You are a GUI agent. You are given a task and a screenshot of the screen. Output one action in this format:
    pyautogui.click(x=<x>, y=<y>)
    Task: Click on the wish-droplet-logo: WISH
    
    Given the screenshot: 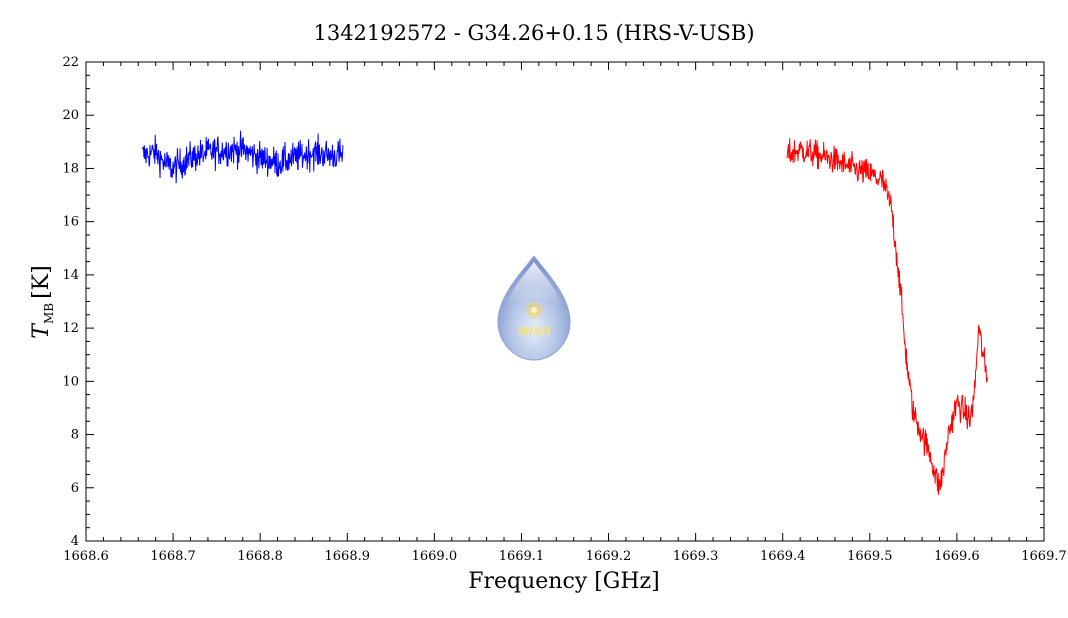 What is the action you would take?
    pyautogui.click(x=534, y=308)
    